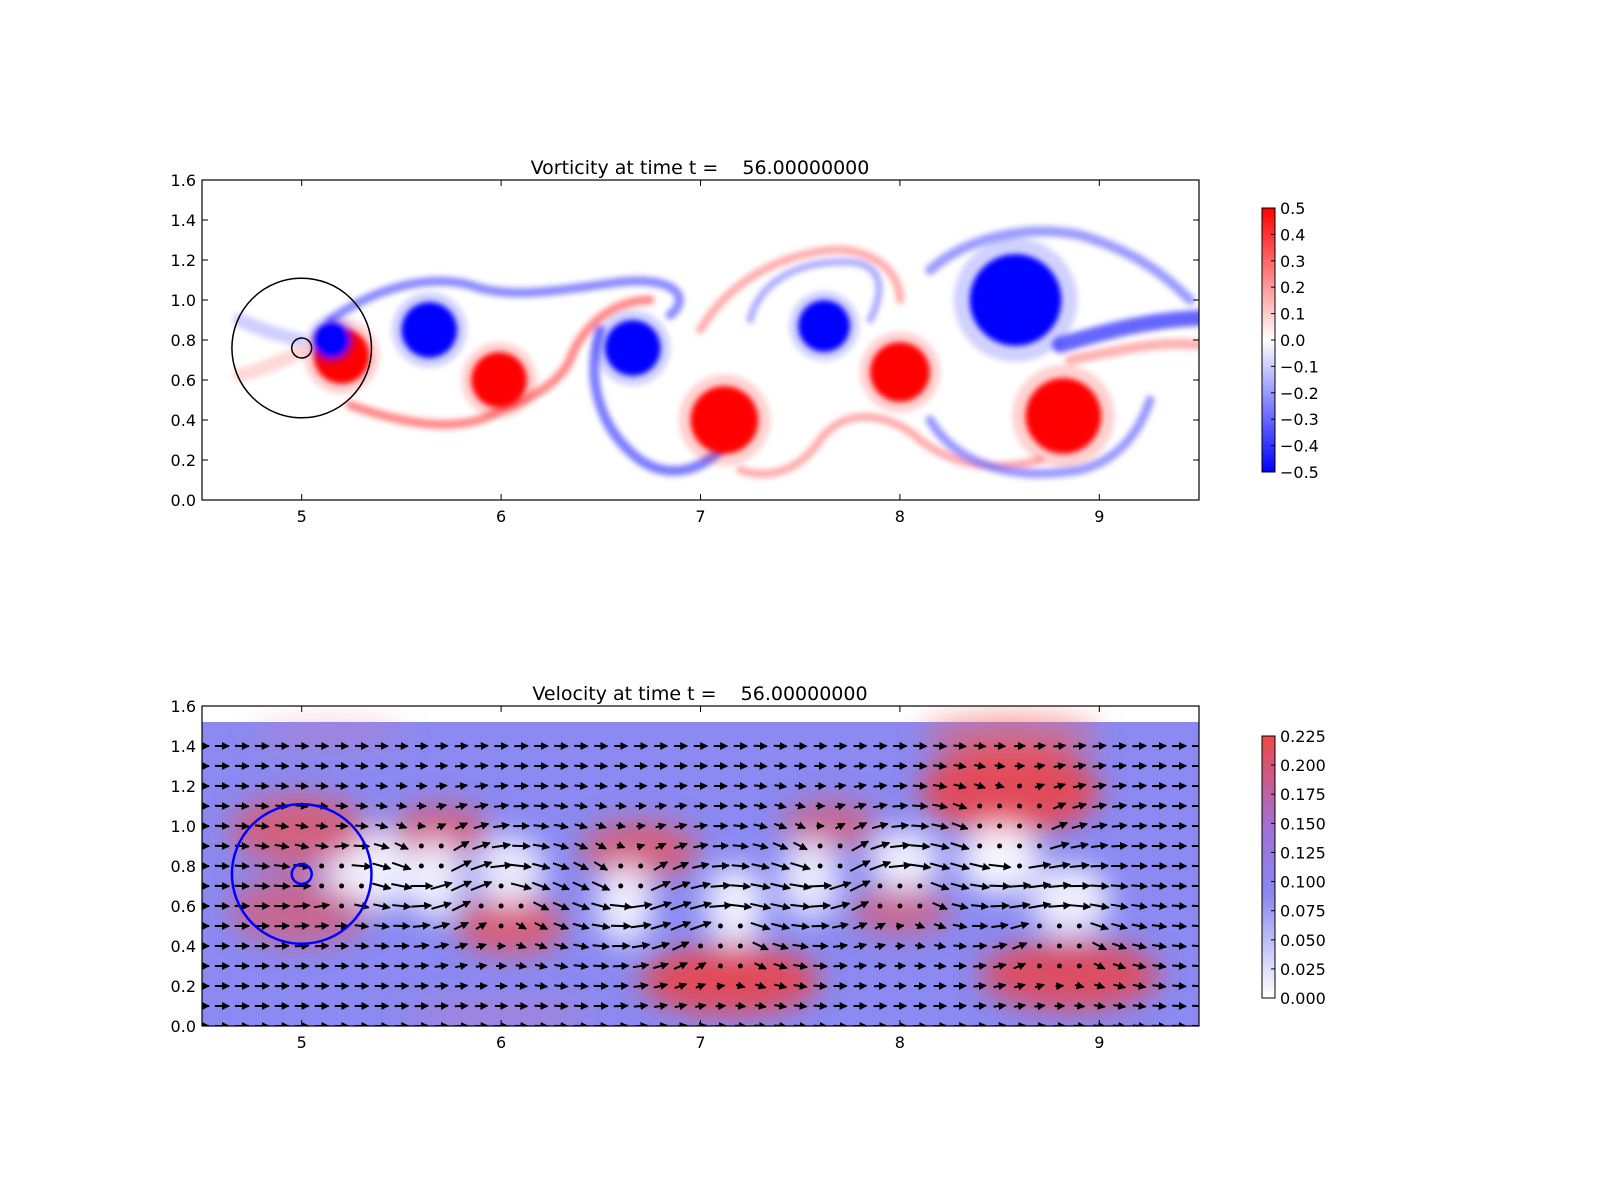  Describe the element at coordinates (1099, 1042) in the screenshot. I see `x-tick-label: 9` at that location.